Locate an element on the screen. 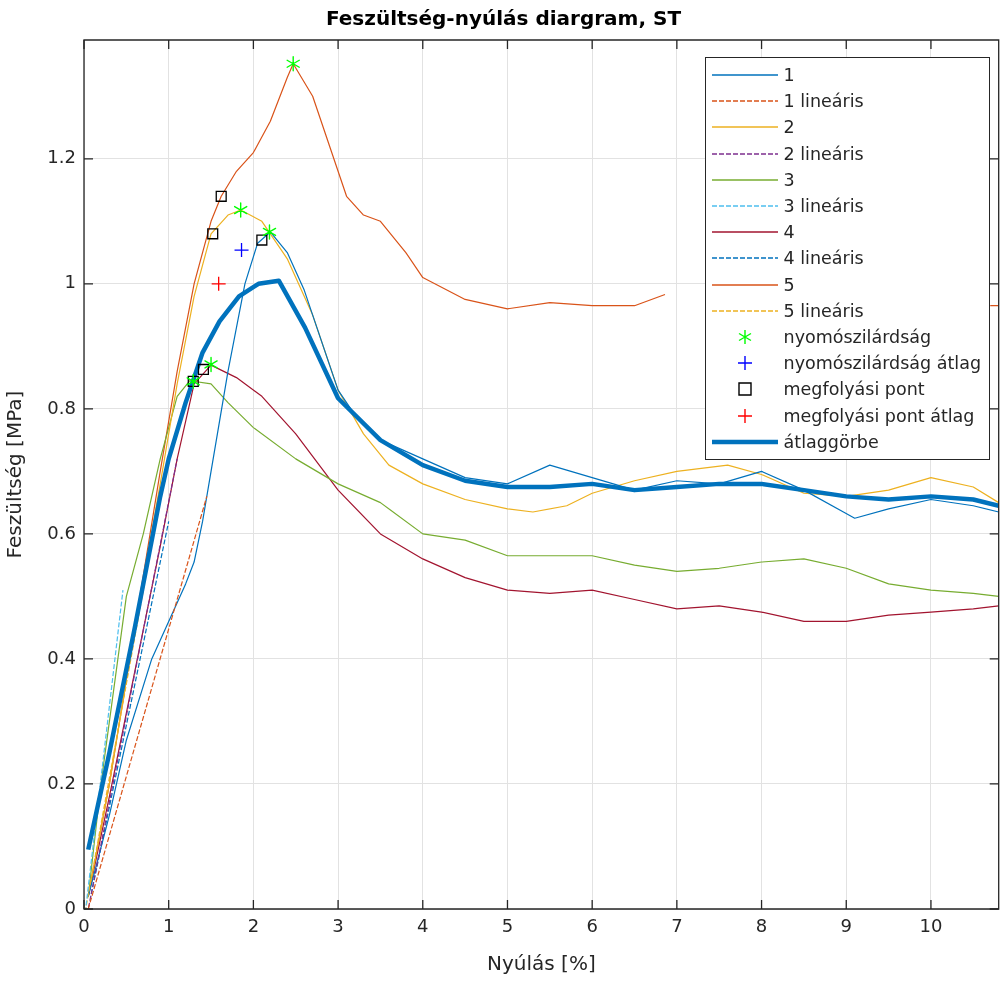 The image size is (1007, 981). x-tick-label: 6 is located at coordinates (592, 926).